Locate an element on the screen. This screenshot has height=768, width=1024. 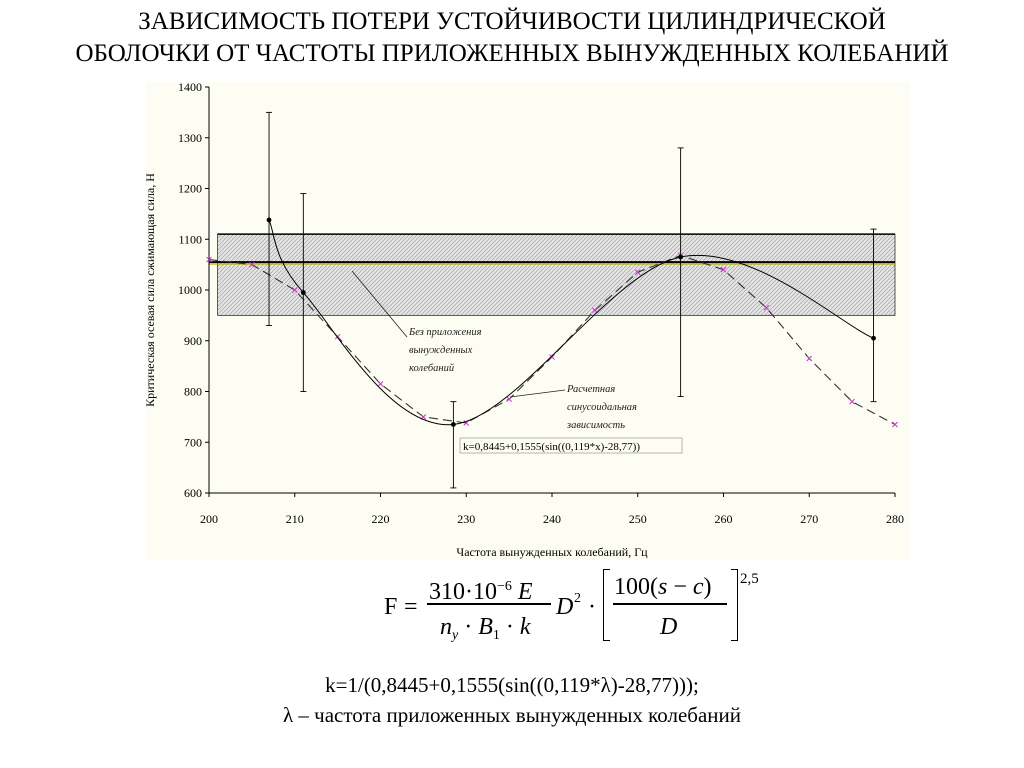
formula-right-bracket is located at coordinates (734, 605).